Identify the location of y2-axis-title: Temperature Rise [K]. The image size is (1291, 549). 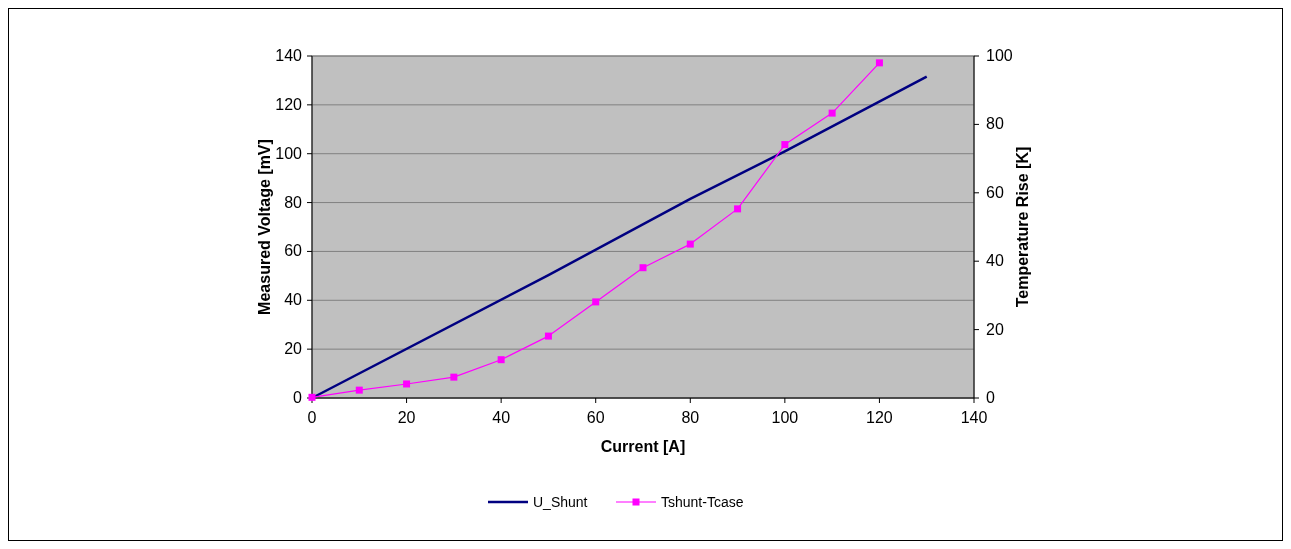
(1022, 227).